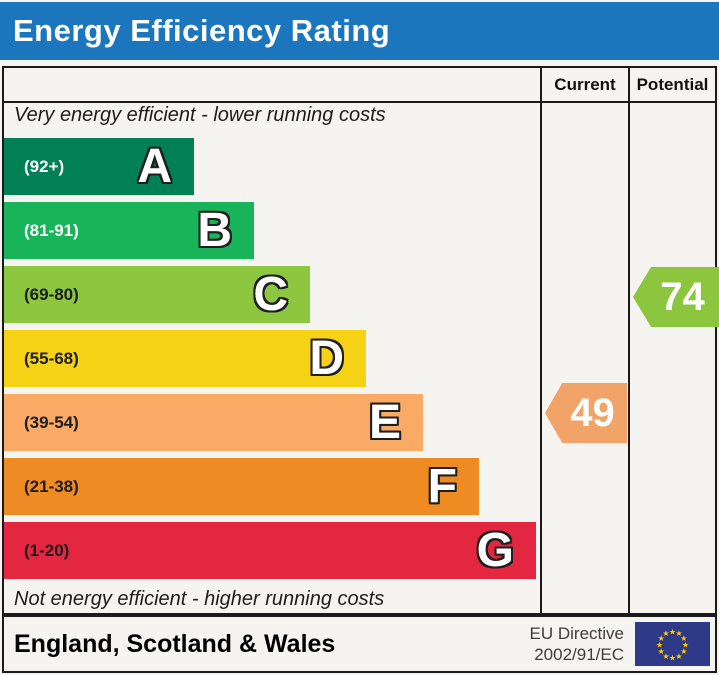  What do you see at coordinates (47, 550) in the screenshot?
I see `band-range-label: (1-20)` at bounding box center [47, 550].